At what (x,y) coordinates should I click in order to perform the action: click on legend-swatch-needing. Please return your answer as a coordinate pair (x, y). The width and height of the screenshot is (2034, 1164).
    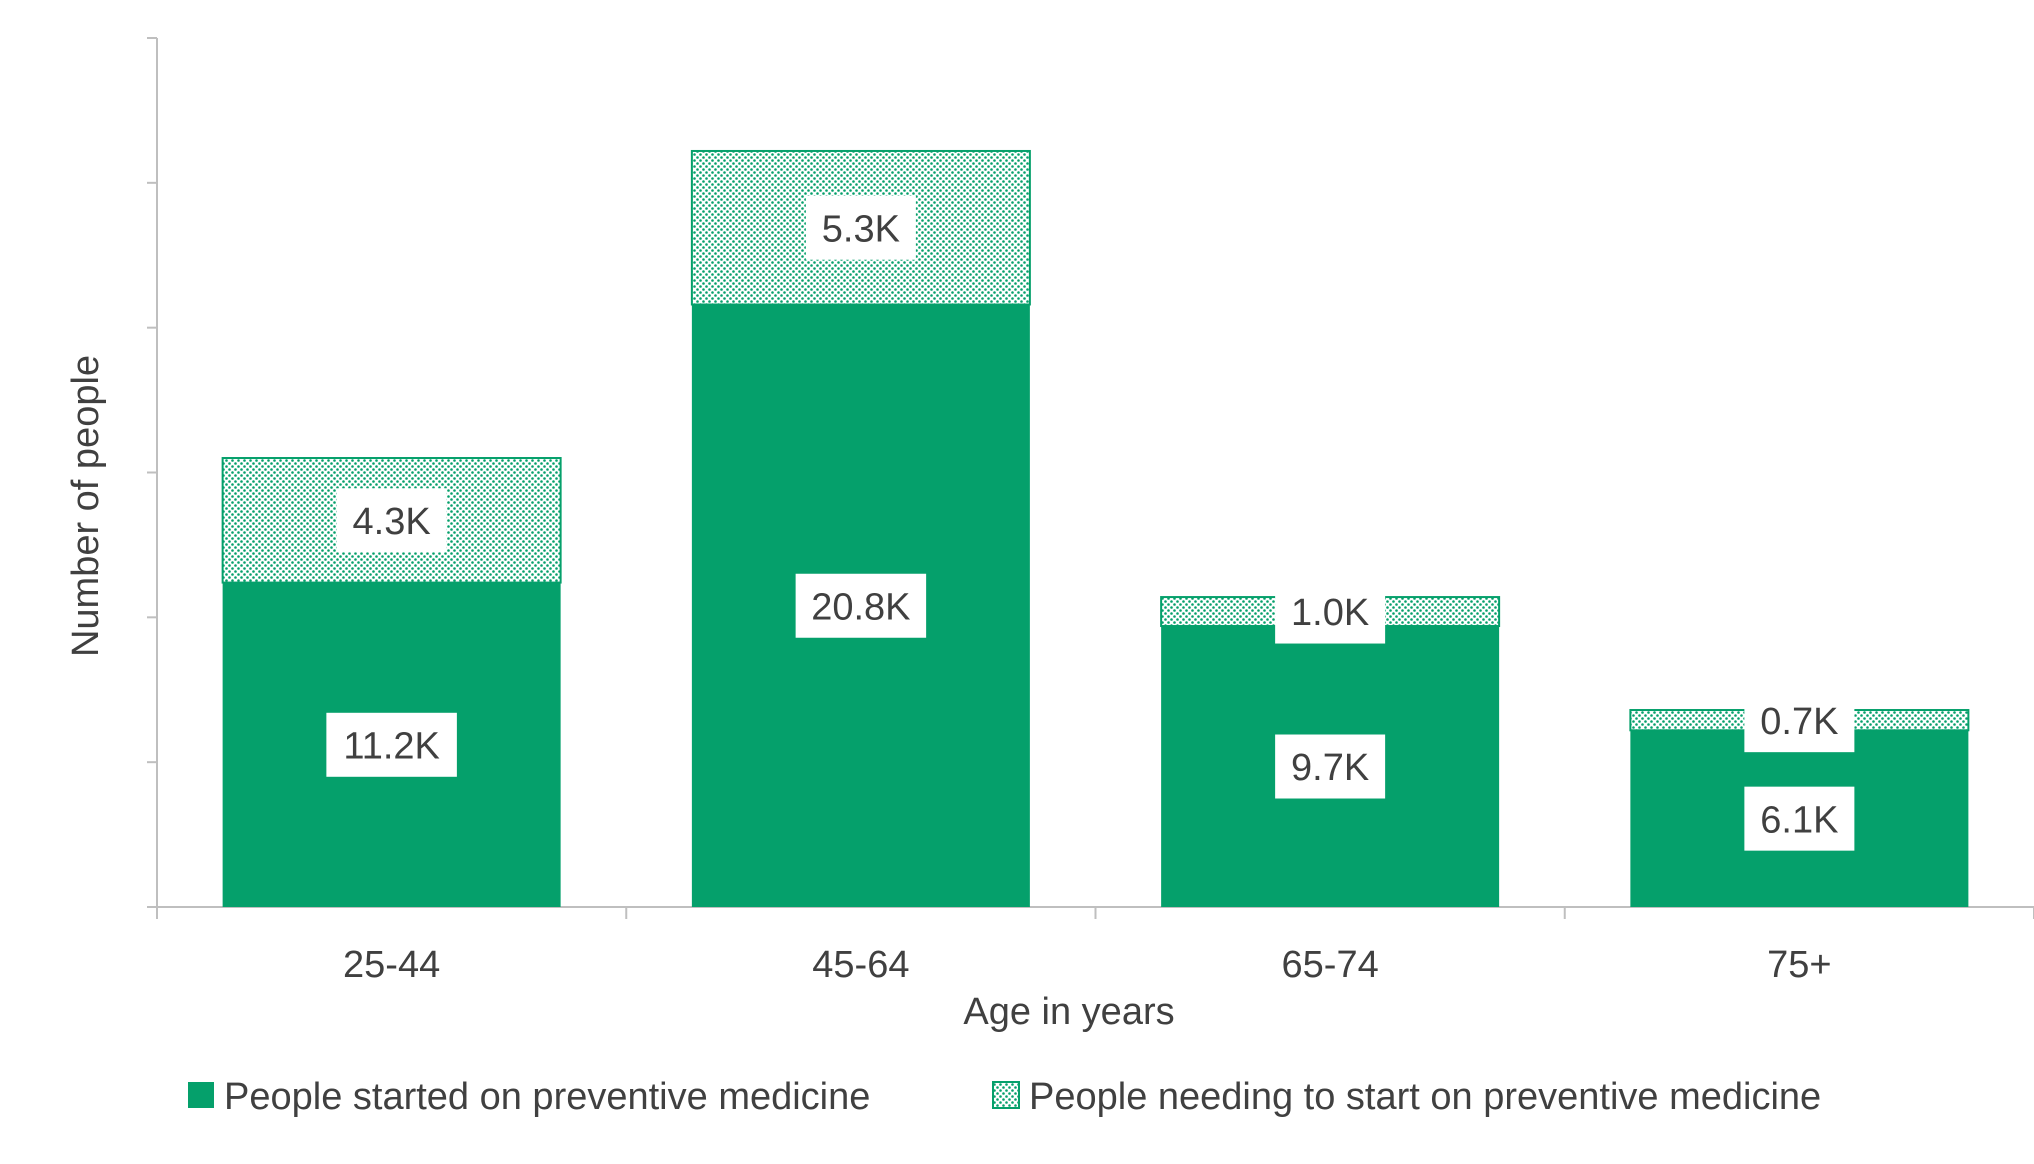
    Looking at the image, I should click on (1006, 1095).